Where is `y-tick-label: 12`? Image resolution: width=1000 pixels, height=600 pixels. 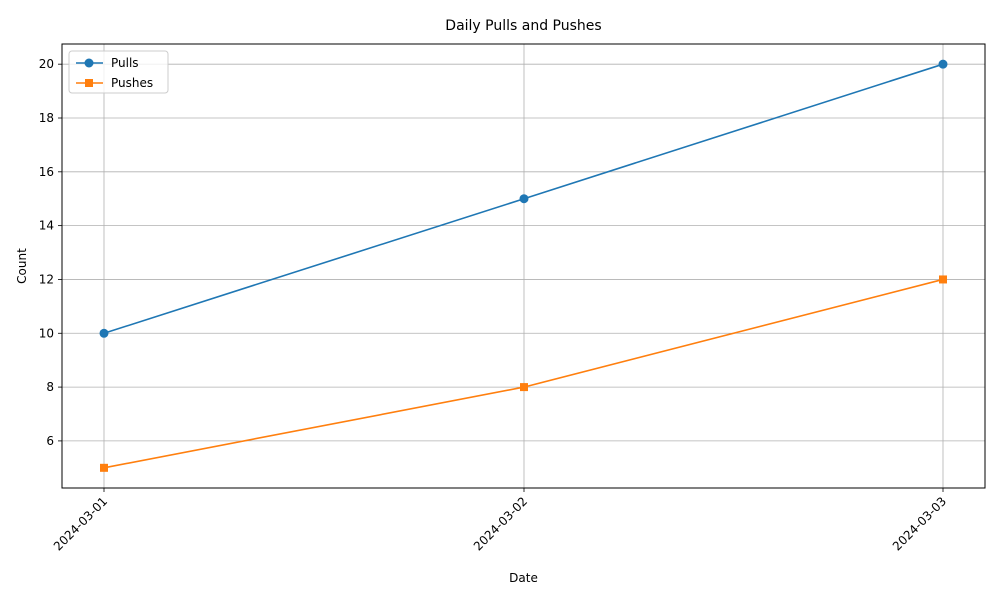 y-tick-label: 12 is located at coordinates (46, 279).